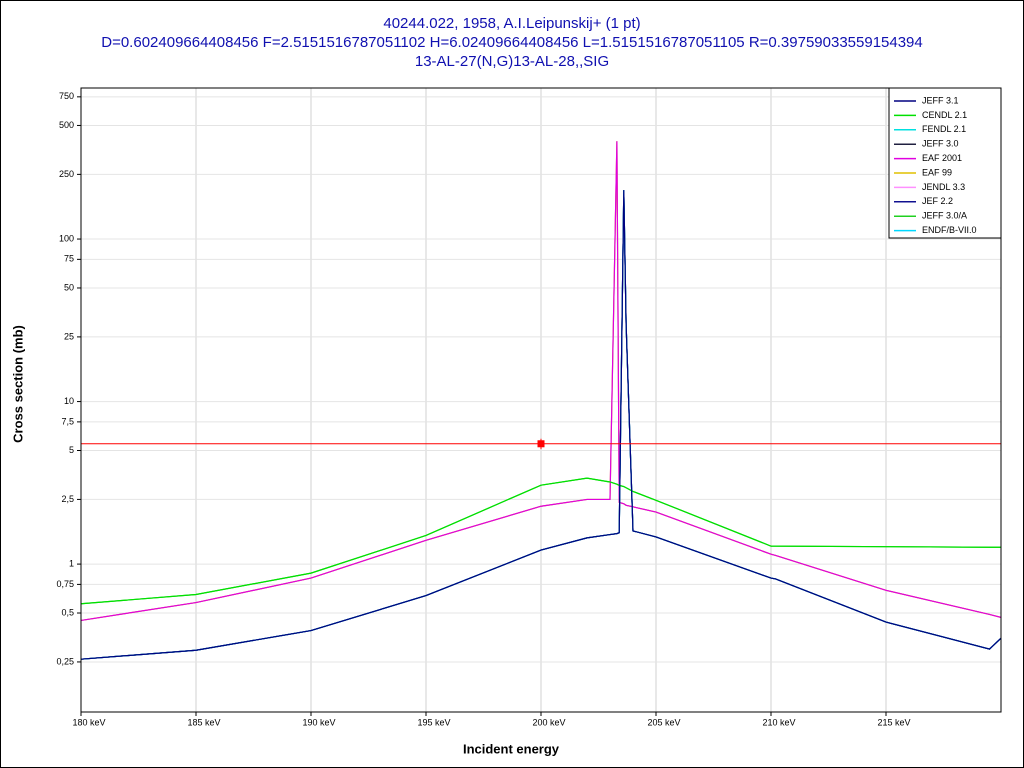 The width and height of the screenshot is (1024, 768). I want to click on y-tick-label: 75, so click(69, 259).